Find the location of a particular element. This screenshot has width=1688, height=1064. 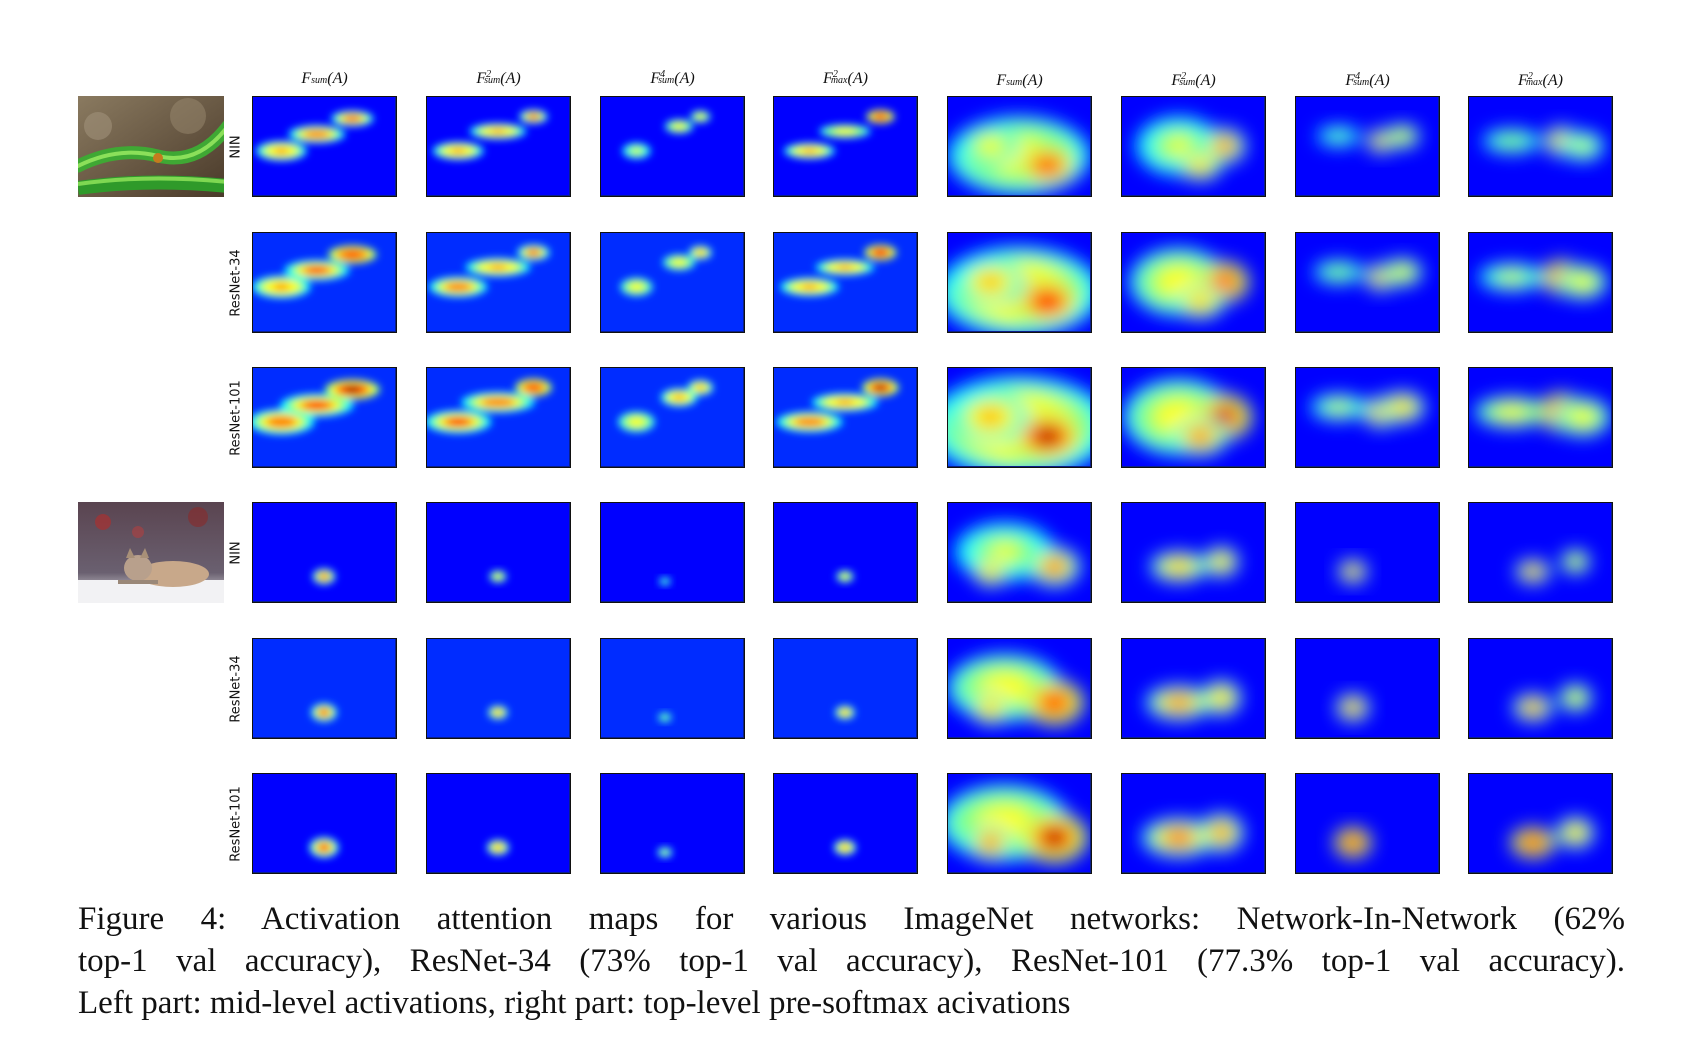

column-header-6: F2sum(A) is located at coordinates (1193, 80).